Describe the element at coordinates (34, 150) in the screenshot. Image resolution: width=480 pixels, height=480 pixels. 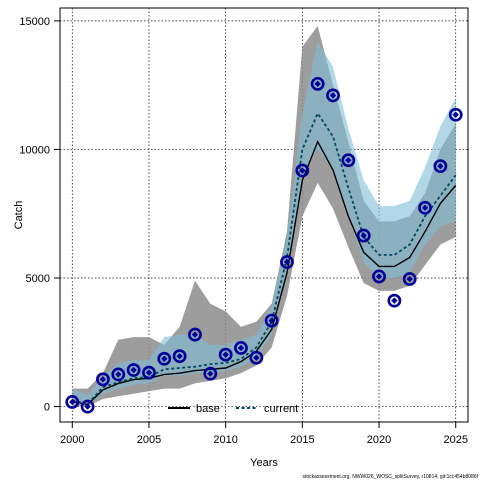
I see `y-tick-label: 10000` at that location.